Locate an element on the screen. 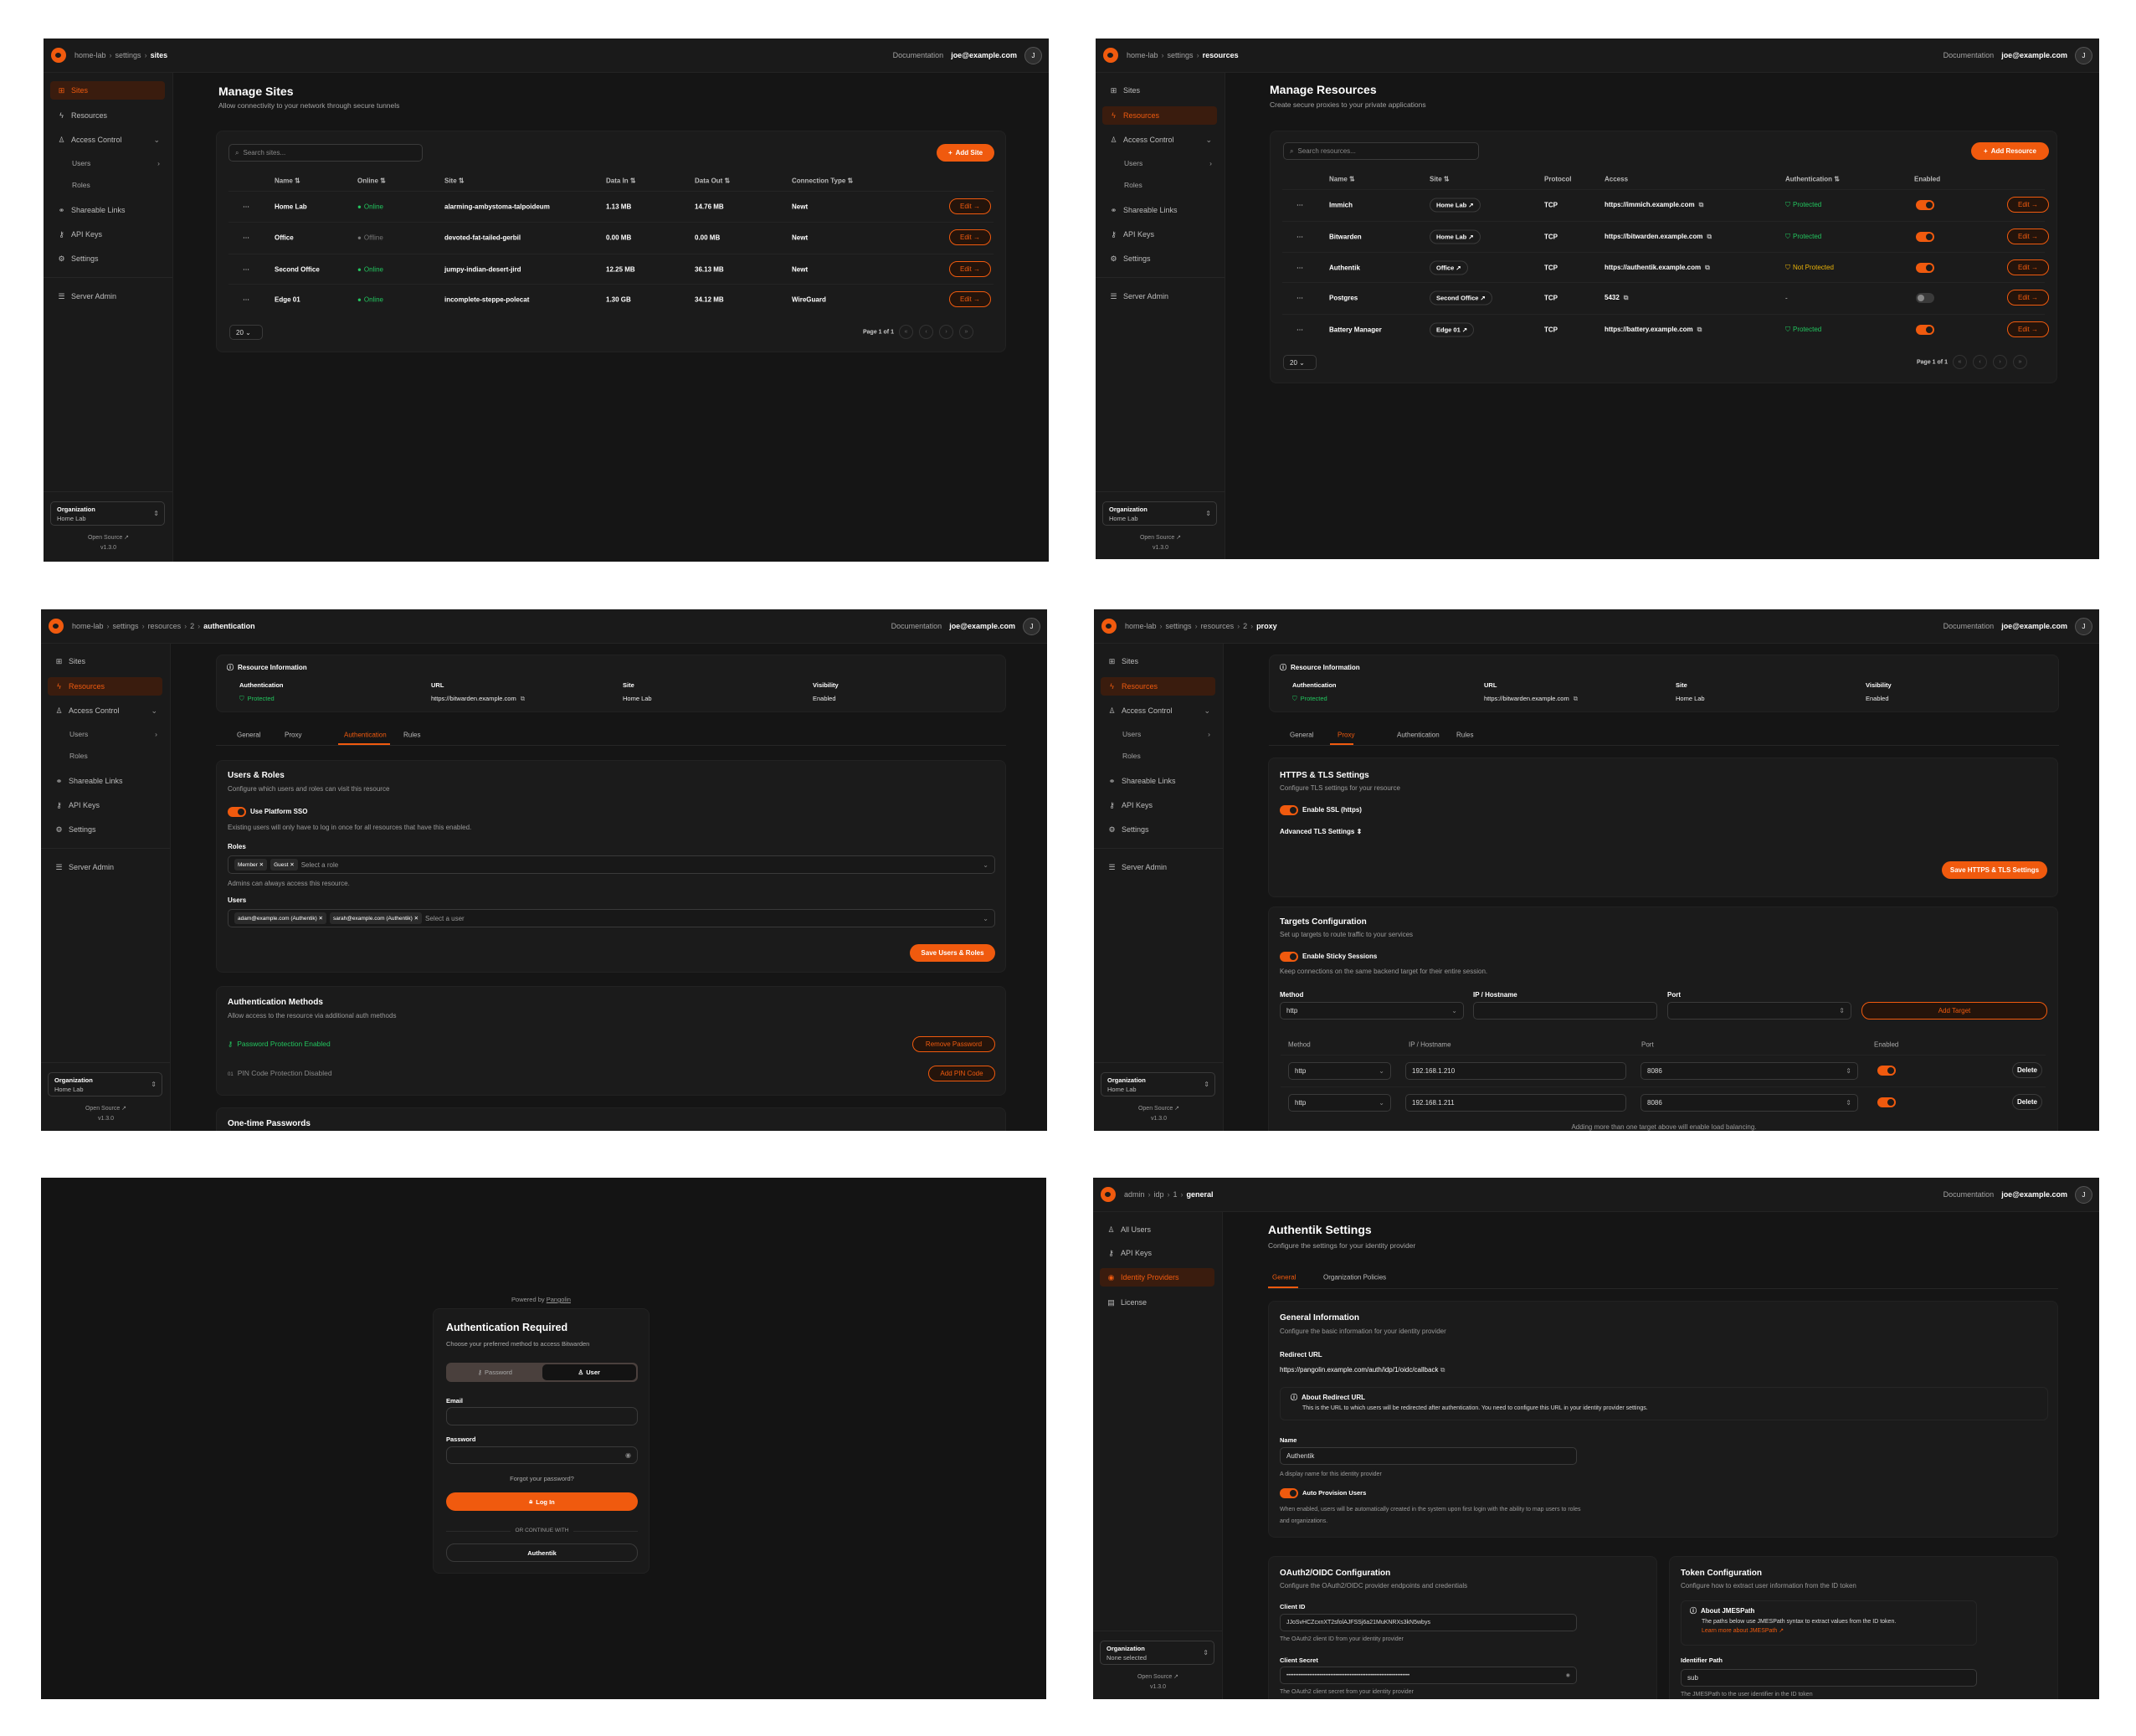 The image size is (2136, 1736). last-page-button: » is located at coordinates (966, 332).